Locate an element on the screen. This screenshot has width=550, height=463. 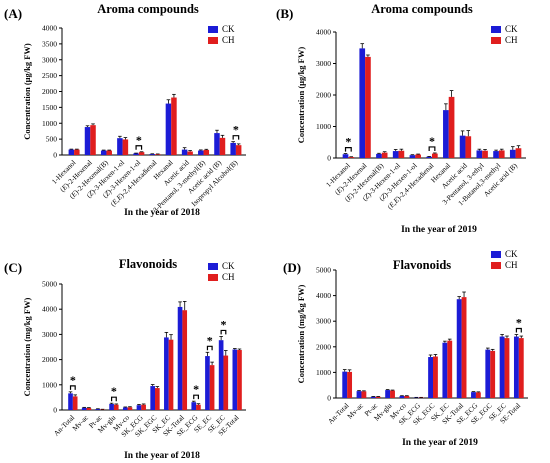
y-tick-label: 2500 is located at coordinates (49, 75).